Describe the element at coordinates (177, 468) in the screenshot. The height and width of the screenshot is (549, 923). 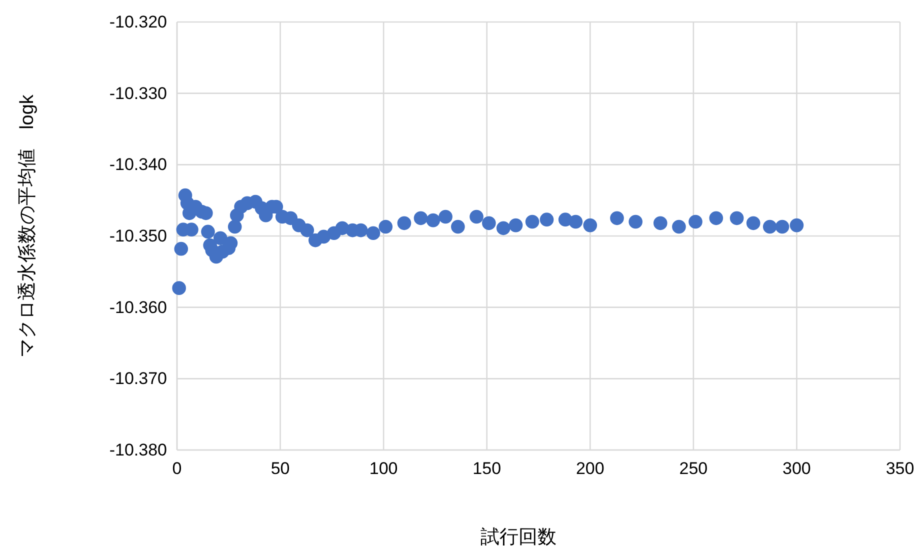
I see `x-tick-label: 0` at that location.